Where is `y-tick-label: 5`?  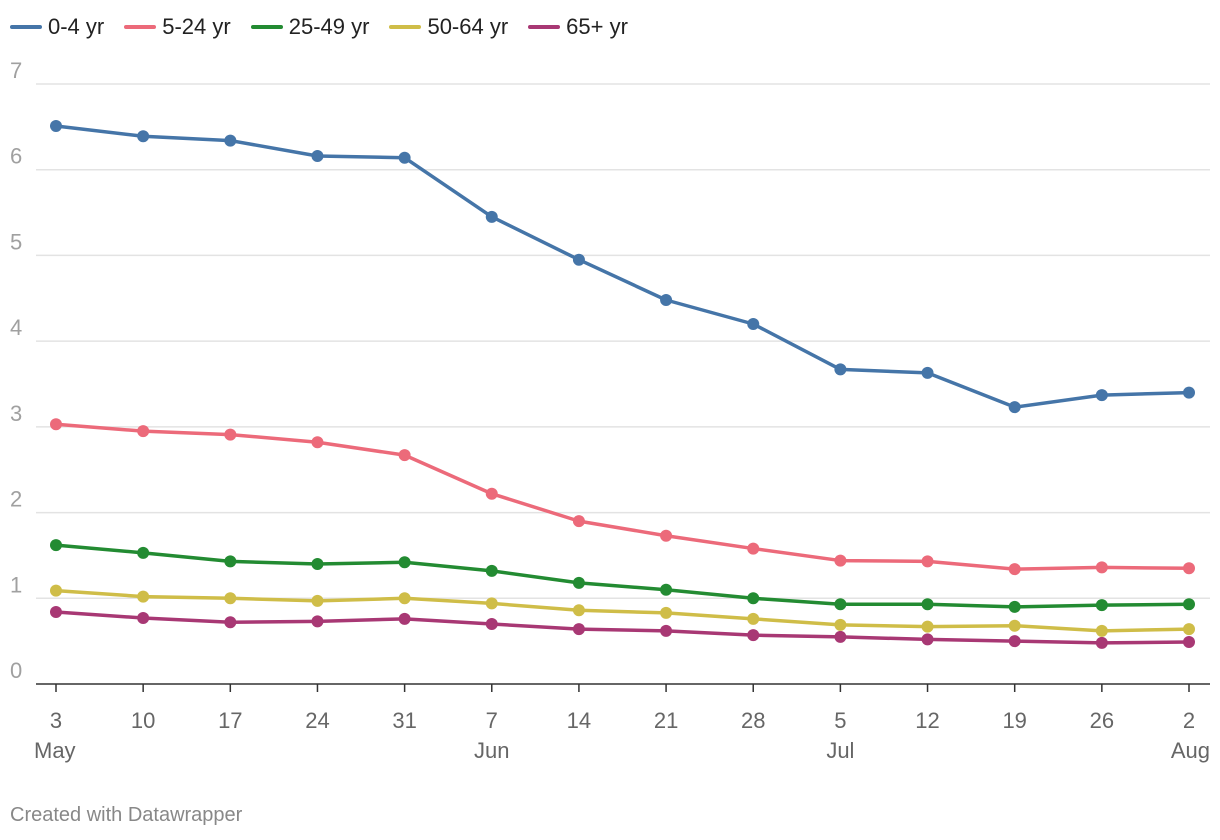 y-tick-label: 5 is located at coordinates (16, 241).